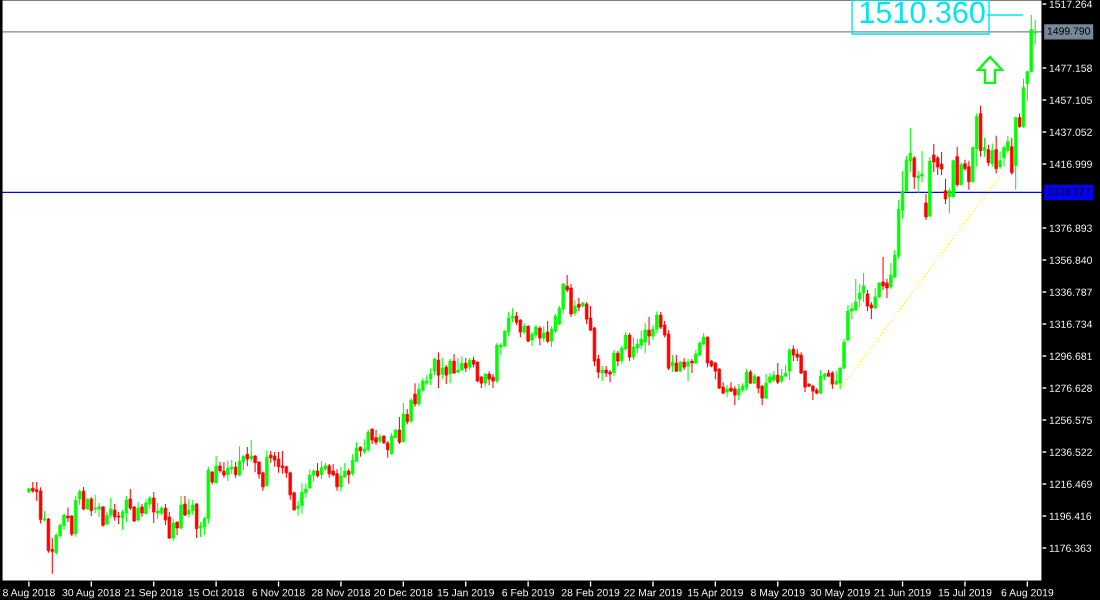  I want to click on x-tick-label: 30 May 2019, so click(840, 593).